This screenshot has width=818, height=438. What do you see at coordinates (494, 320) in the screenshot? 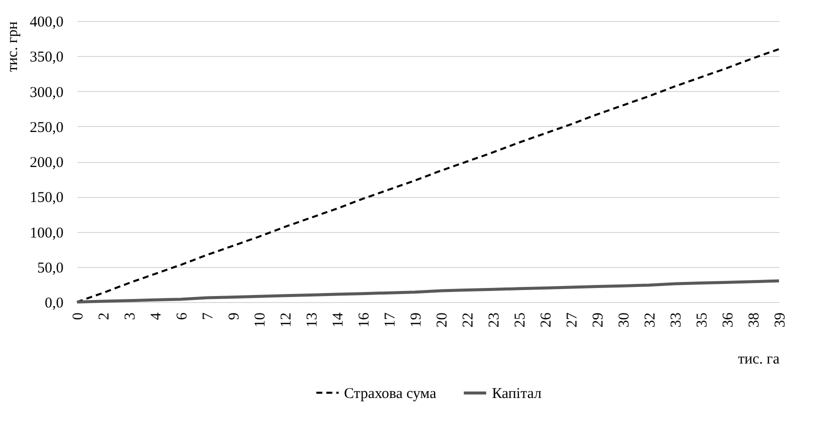
I see `x-tick-label: 23` at bounding box center [494, 320].